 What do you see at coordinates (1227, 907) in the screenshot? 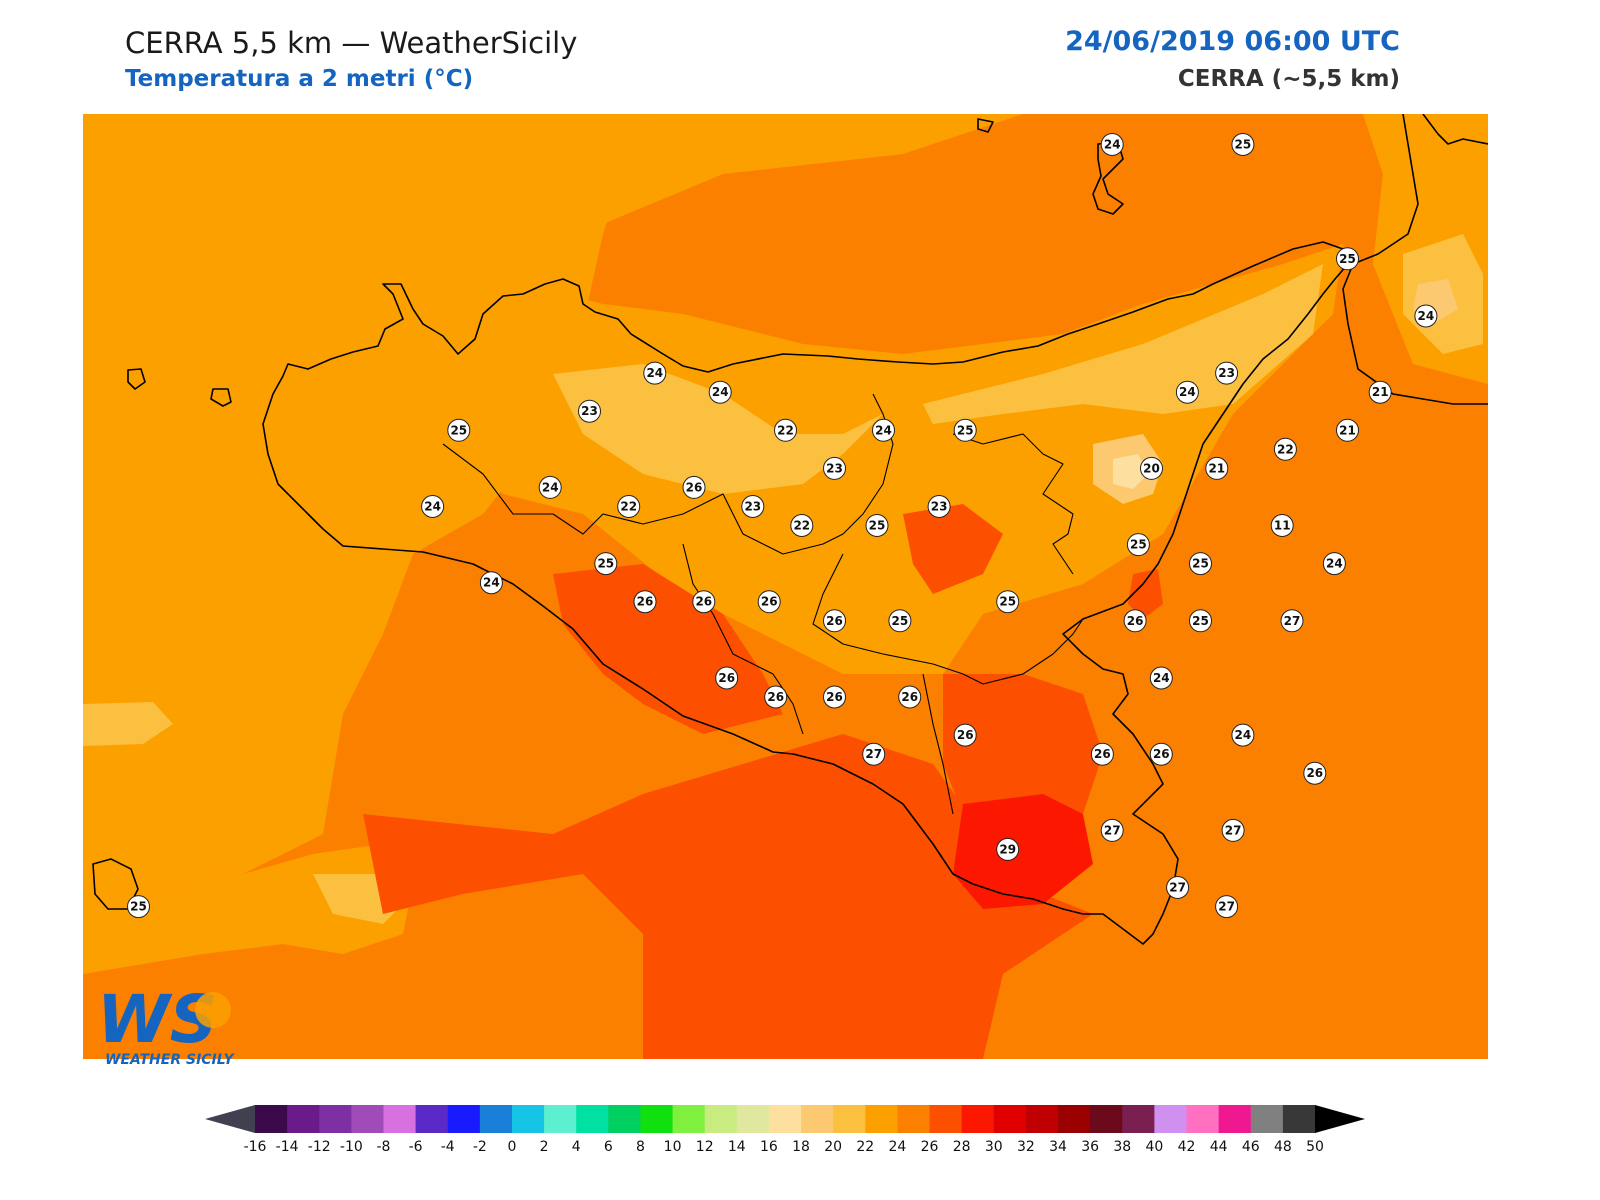
I see `station-marker: 27` at bounding box center [1227, 907].